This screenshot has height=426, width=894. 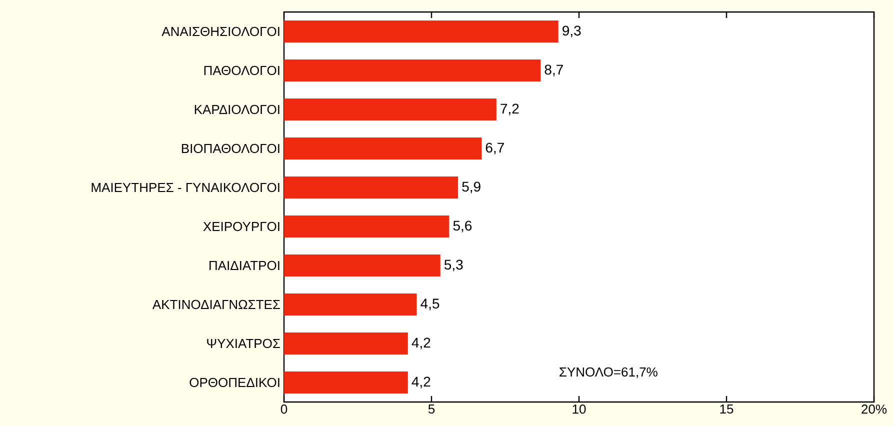 What do you see at coordinates (430, 304) in the screenshot?
I see `data-label: 4,5` at bounding box center [430, 304].